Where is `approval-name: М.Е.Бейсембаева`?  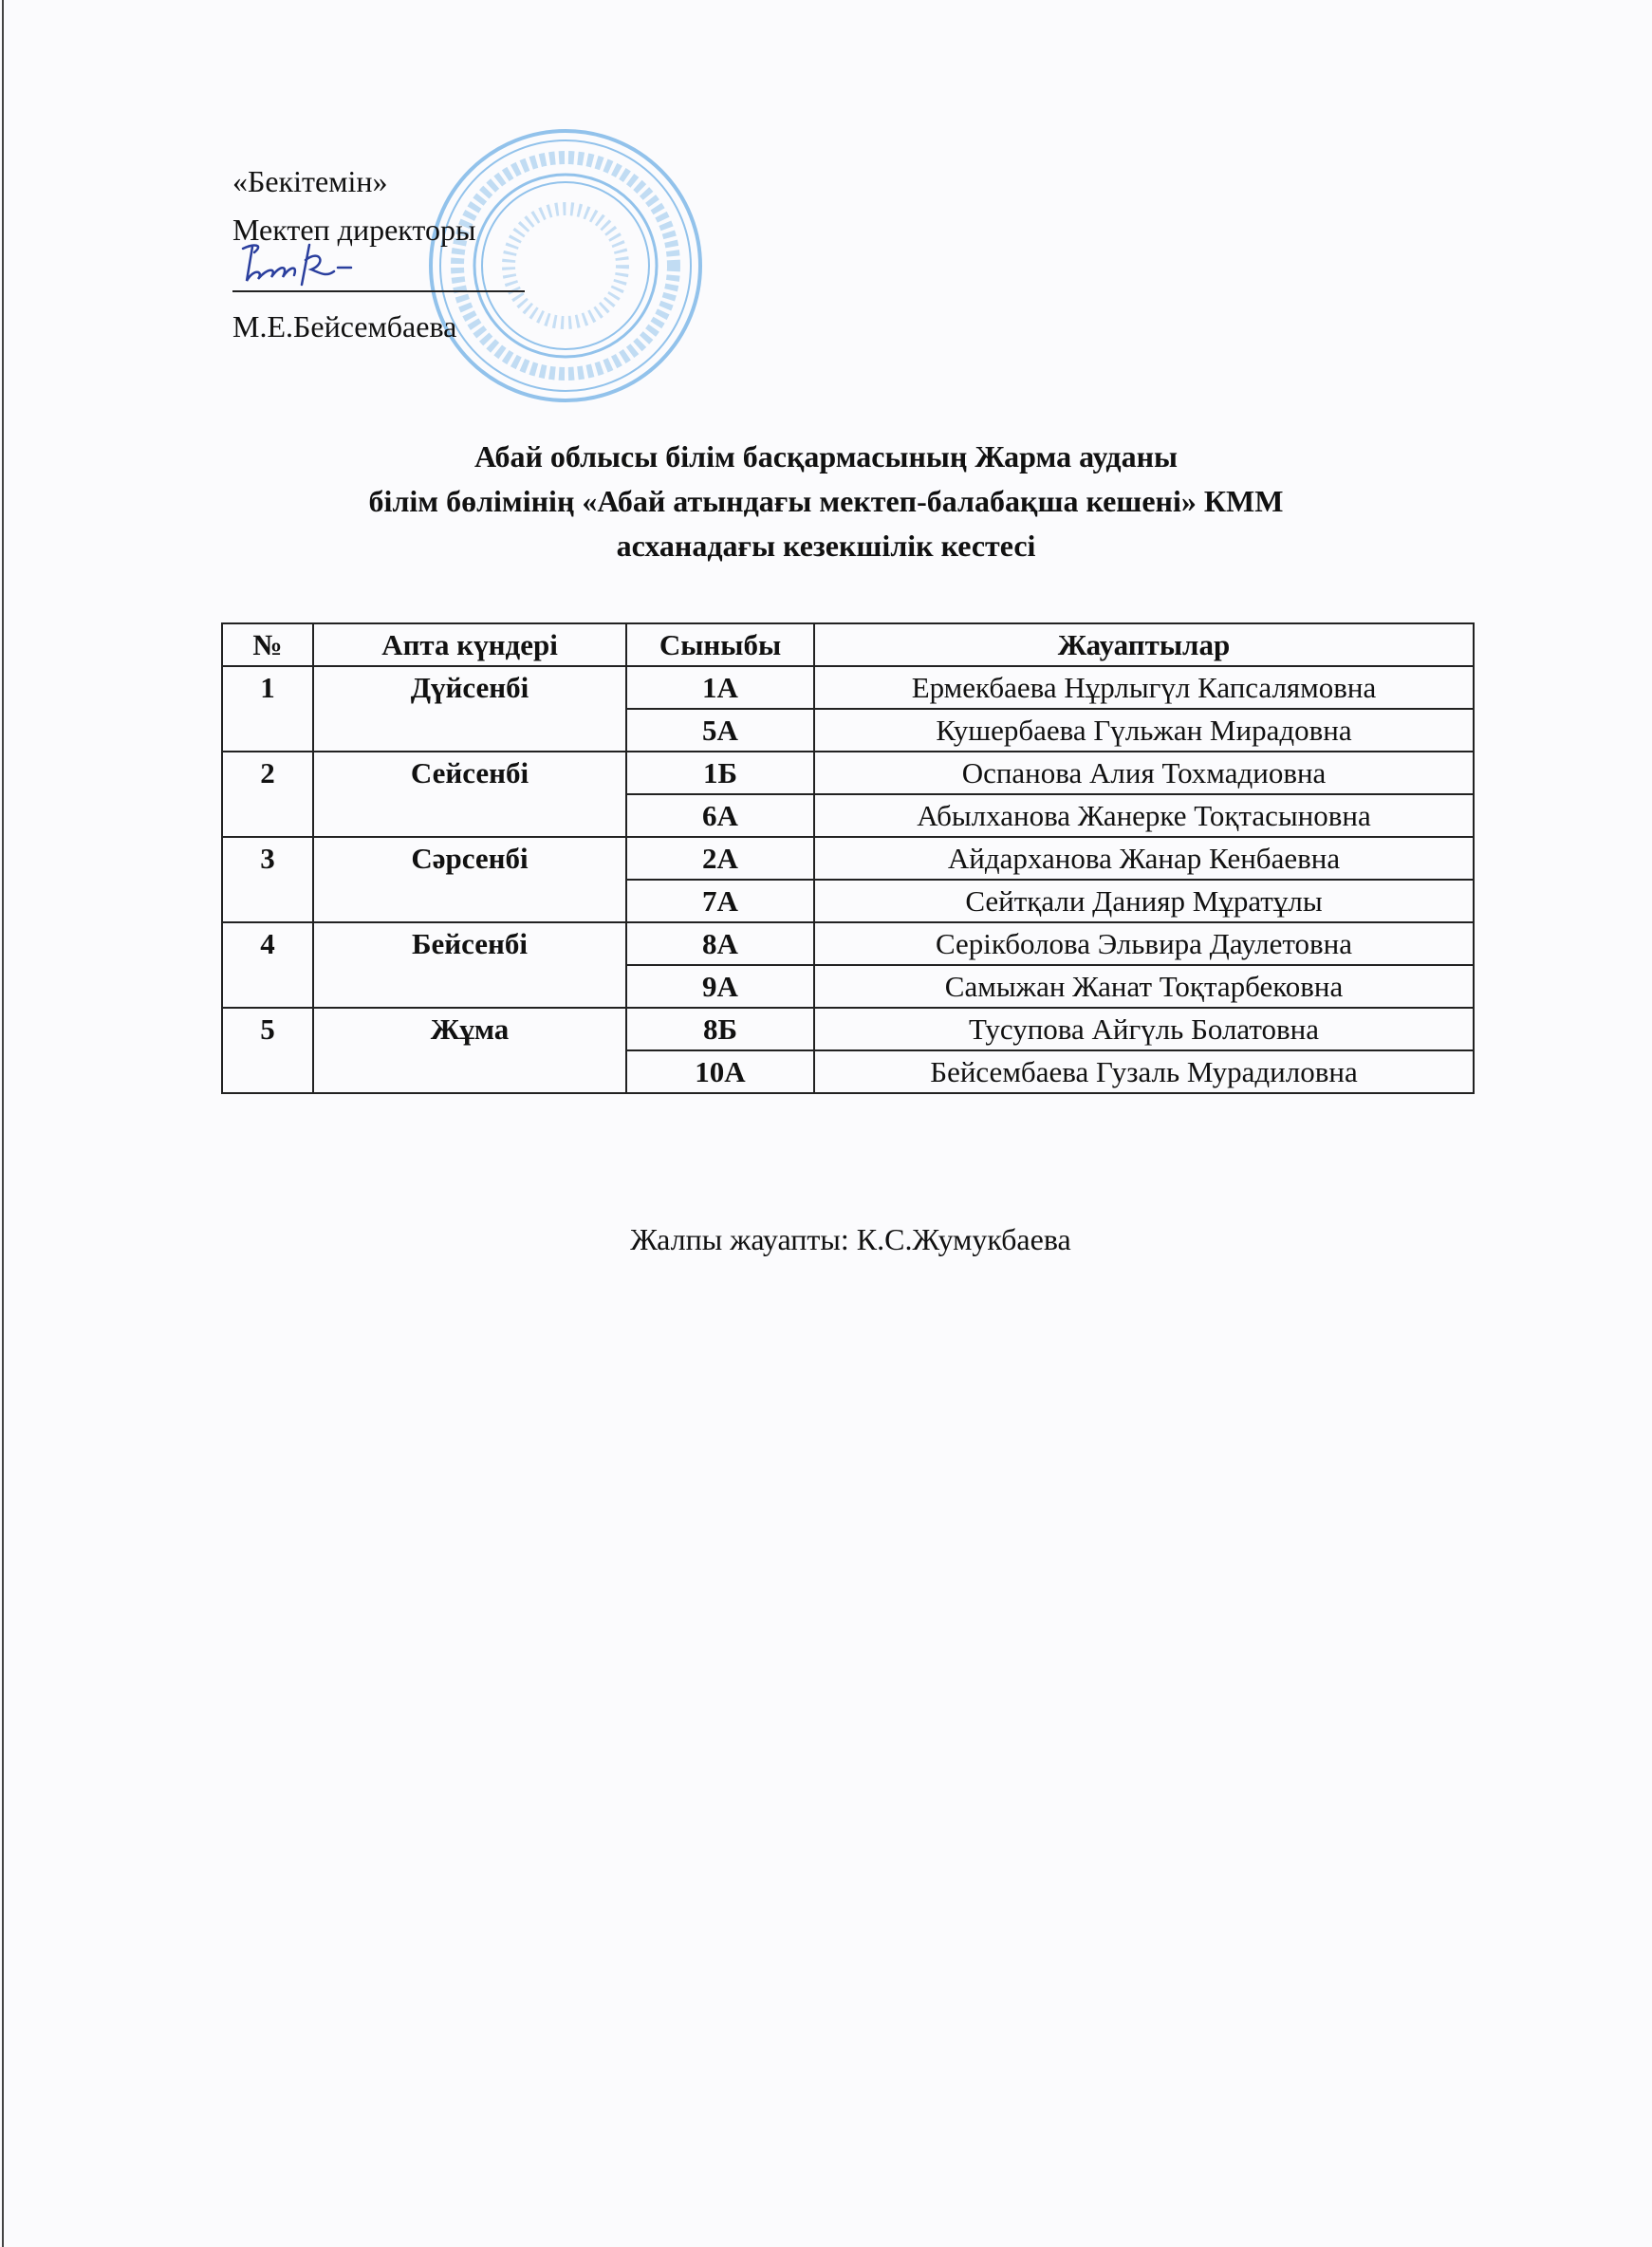 approval-name: М.Е.Бейсембаева is located at coordinates (344, 326).